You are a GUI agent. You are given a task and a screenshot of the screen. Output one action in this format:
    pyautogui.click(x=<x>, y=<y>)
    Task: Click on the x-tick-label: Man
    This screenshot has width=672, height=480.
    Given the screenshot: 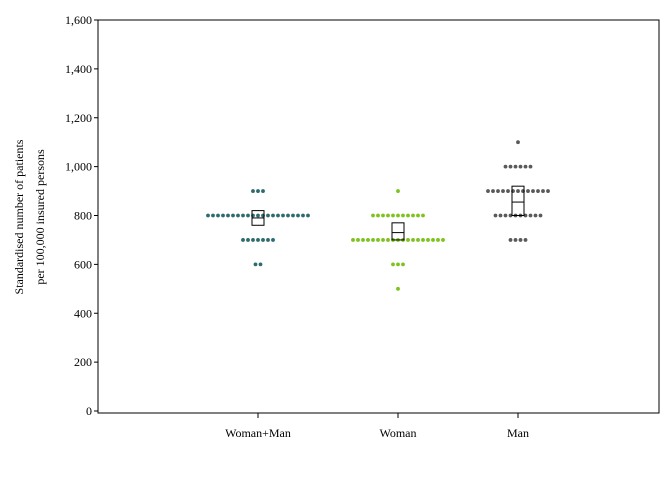 What is the action you would take?
    pyautogui.click(x=518, y=433)
    